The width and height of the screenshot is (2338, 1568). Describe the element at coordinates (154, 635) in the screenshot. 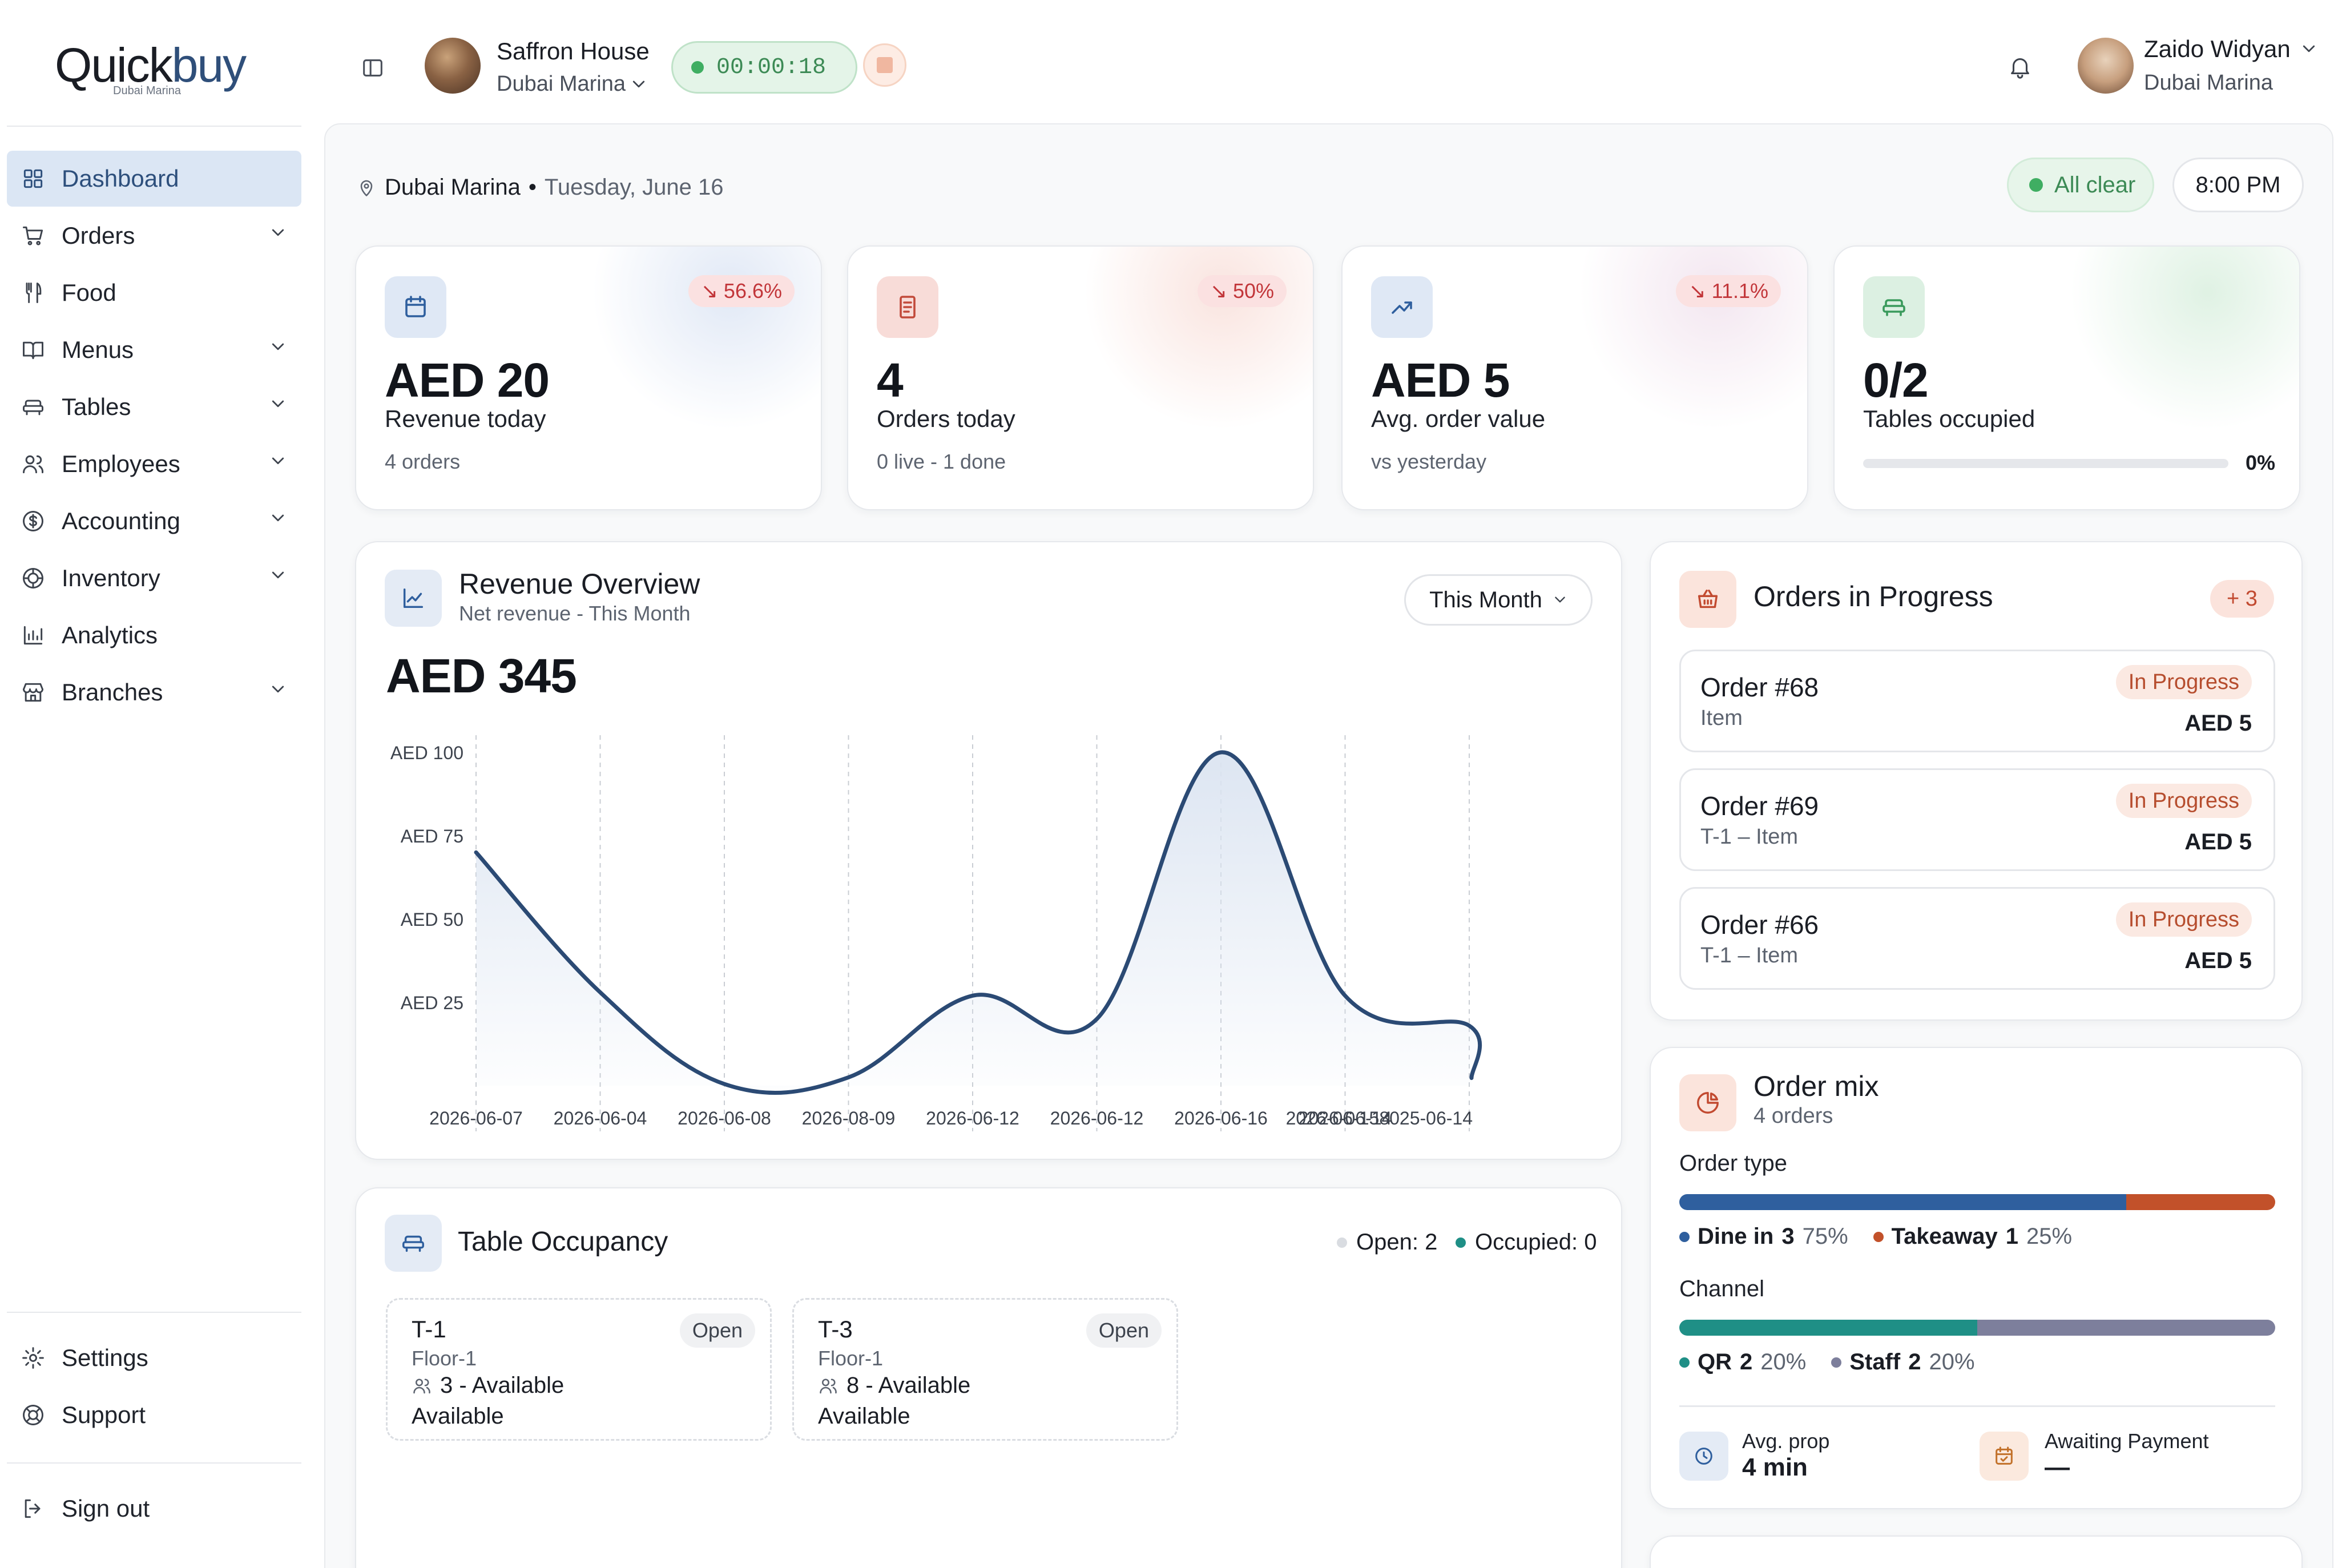

I see `sidebar-item-analytics: Analytics` at that location.